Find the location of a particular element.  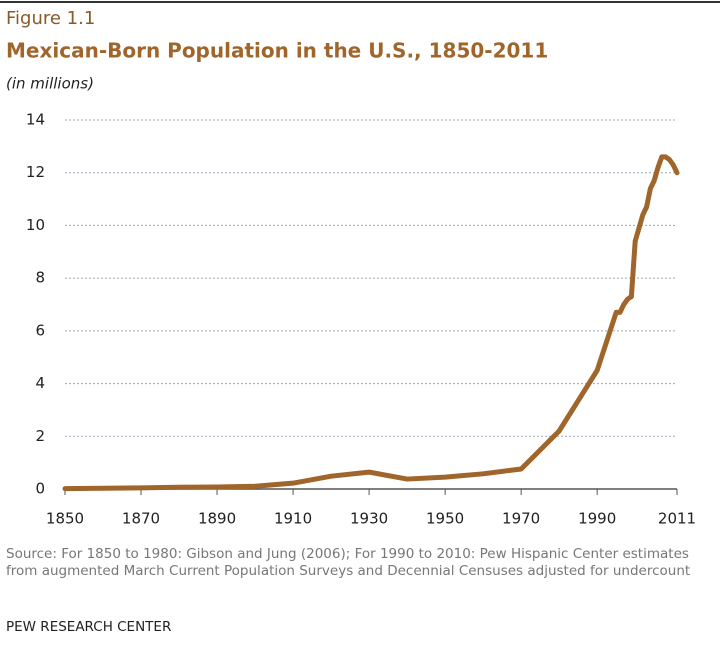

figure-label: Figure 1.1 is located at coordinates (50, 18).